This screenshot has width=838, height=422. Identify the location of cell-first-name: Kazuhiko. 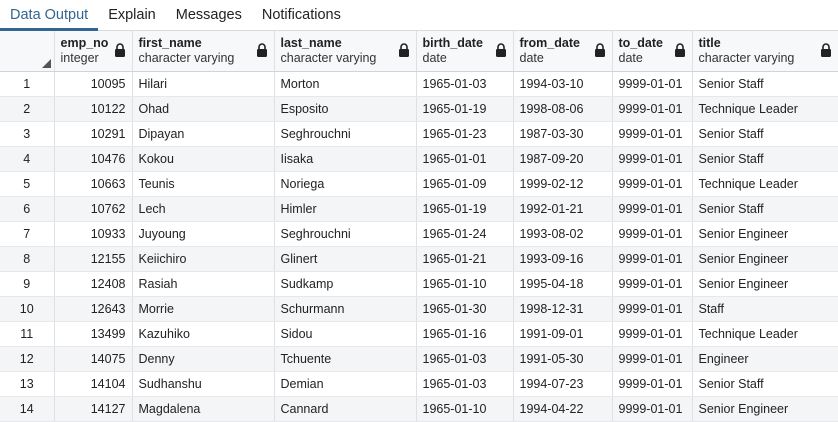
(203, 334).